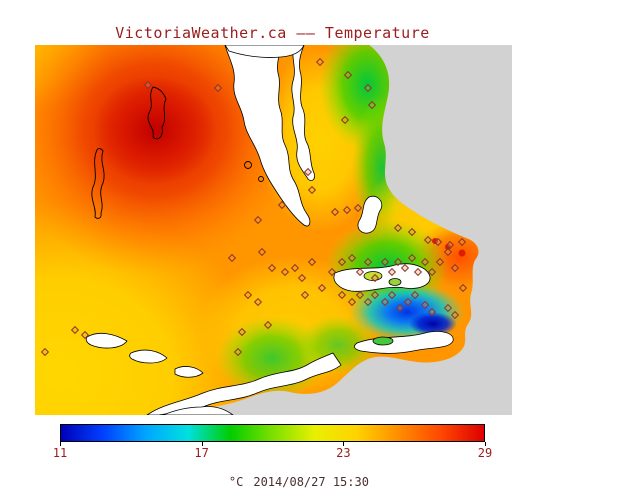 The width and height of the screenshot is (640, 503). I want to click on satellite-channel, so click(264, 51).